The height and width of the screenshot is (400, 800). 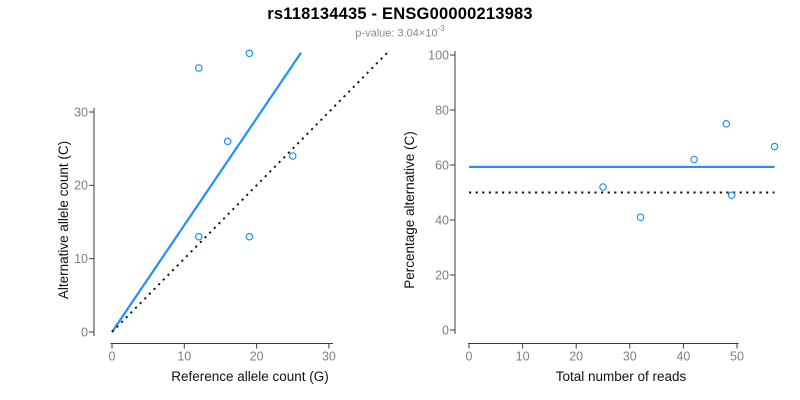 What do you see at coordinates (400, 14) in the screenshot?
I see `plot-title: rs118134435 - ENSG00000213983` at bounding box center [400, 14].